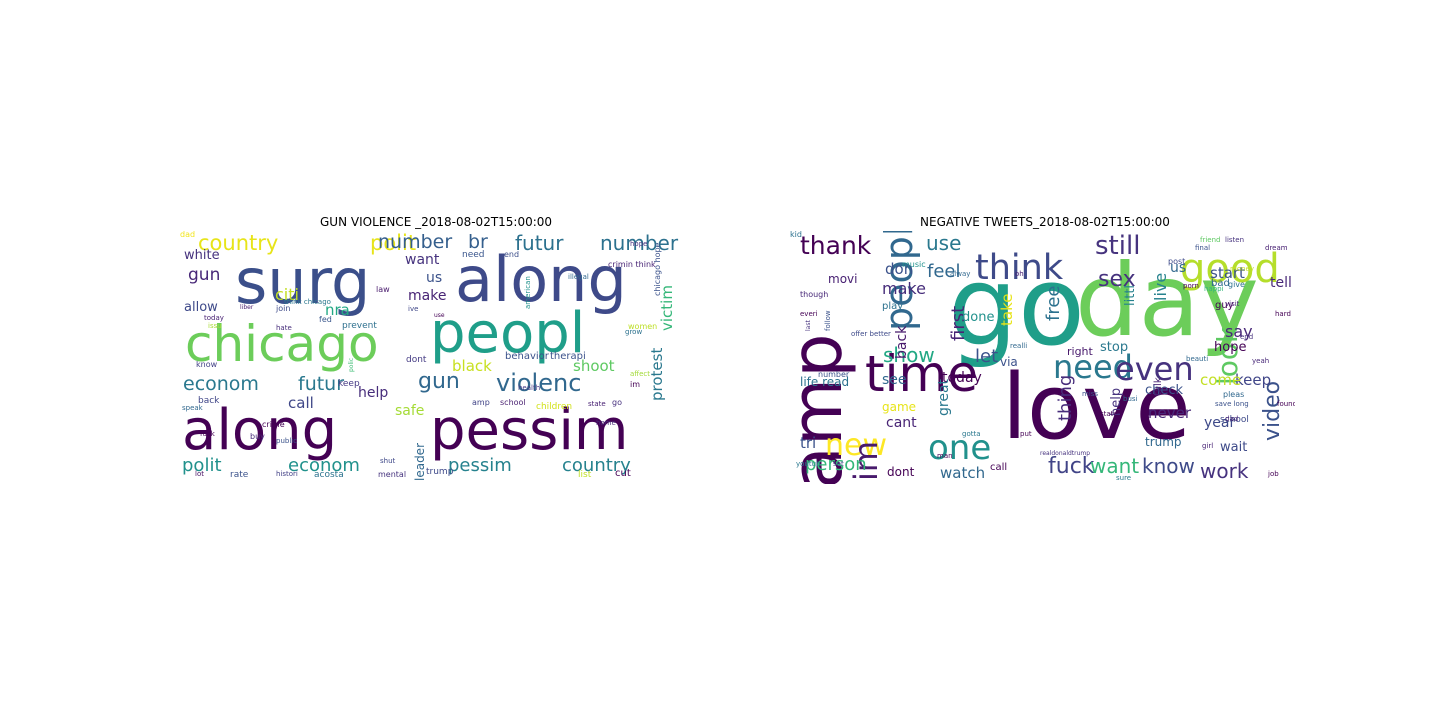  What do you see at coordinates (301, 403) in the screenshot?
I see `left-word: call` at bounding box center [301, 403].